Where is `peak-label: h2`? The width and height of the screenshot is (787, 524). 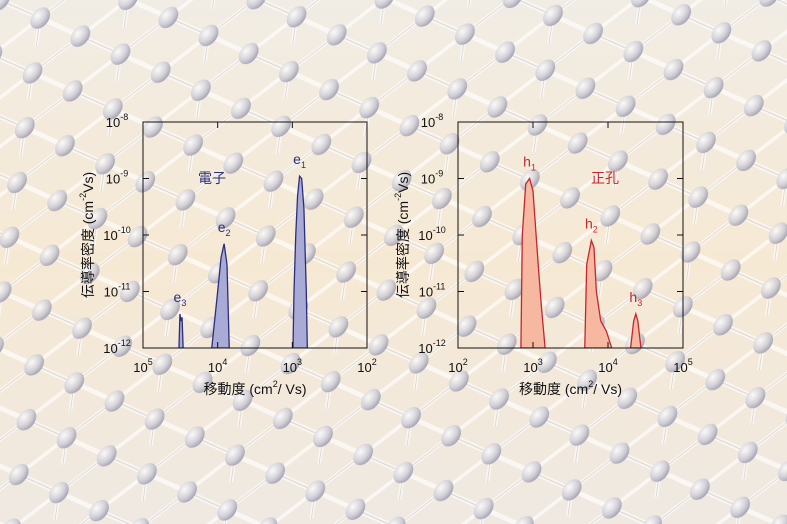 peak-label: h2 is located at coordinates (591, 224).